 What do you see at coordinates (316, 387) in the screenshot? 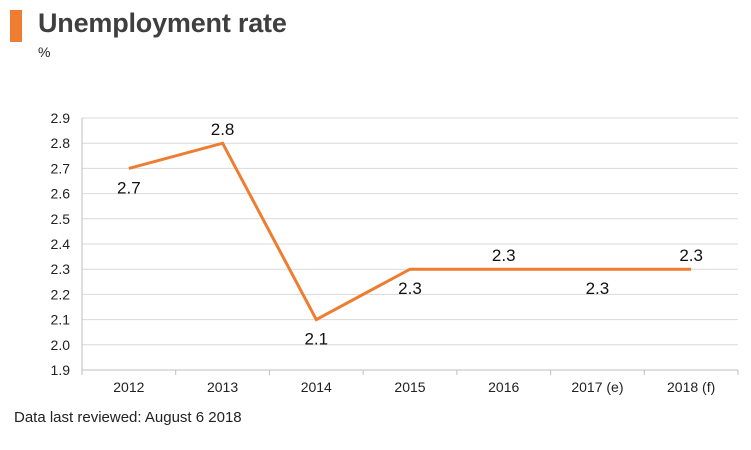
I see `x-tick-label: 2014` at bounding box center [316, 387].